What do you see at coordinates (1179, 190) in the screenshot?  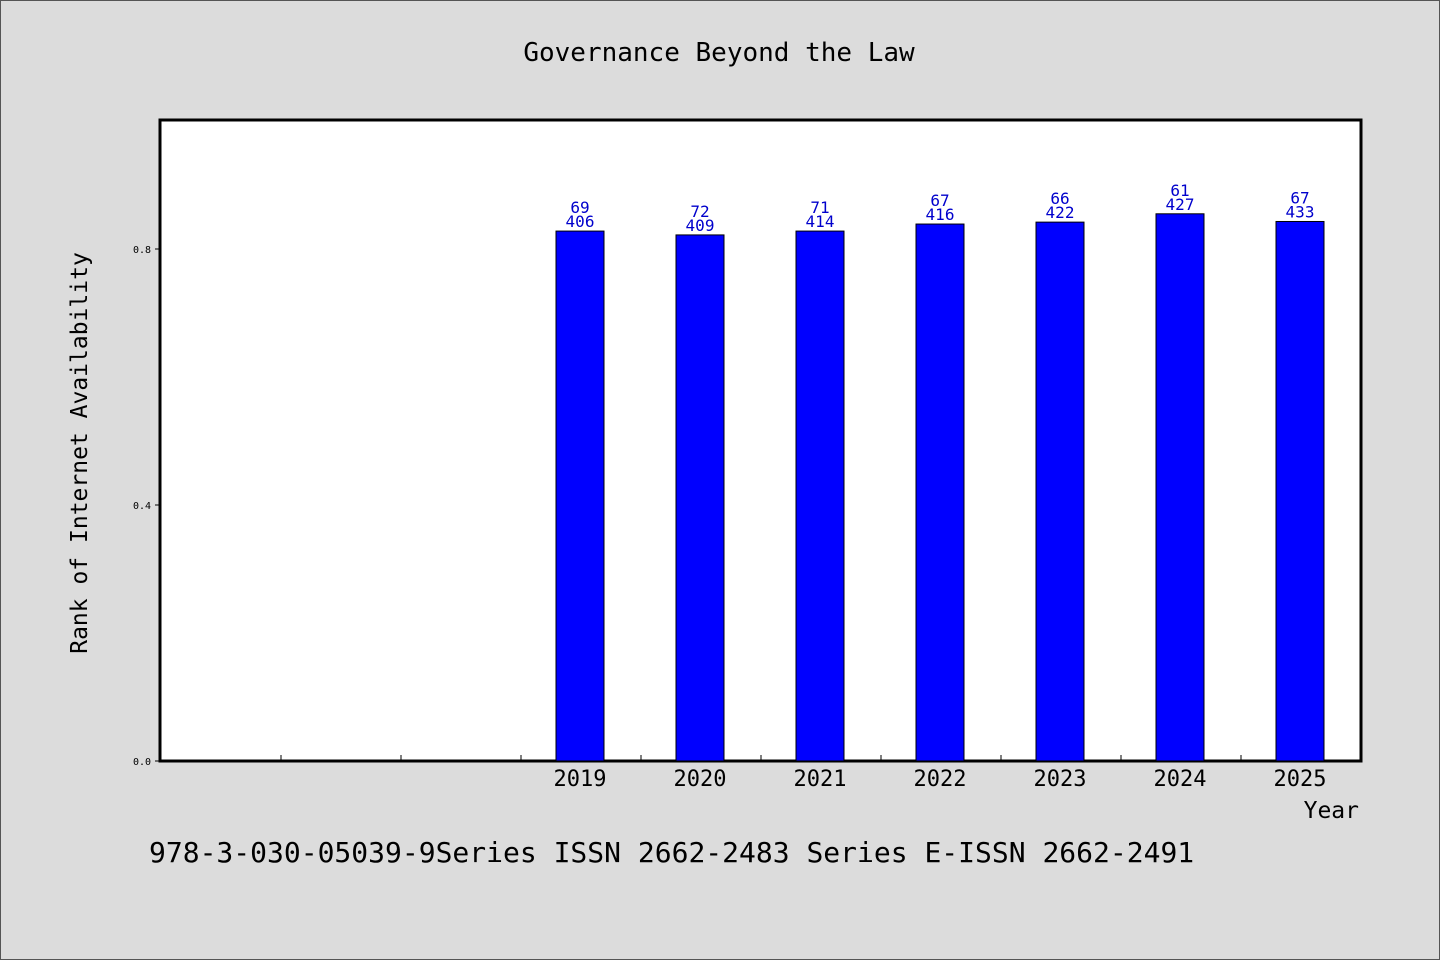 I see `data-label-top-2024: 61` at bounding box center [1179, 190].